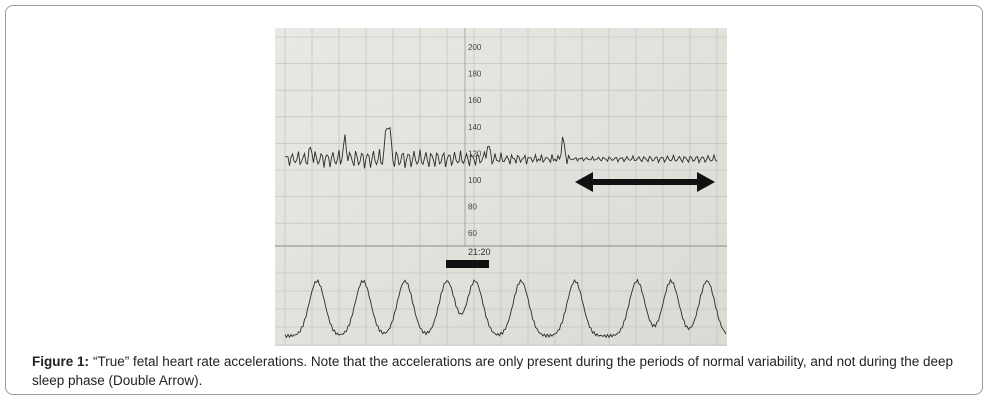 This screenshot has height=403, width=991. I want to click on scale-label: 100, so click(475, 180).